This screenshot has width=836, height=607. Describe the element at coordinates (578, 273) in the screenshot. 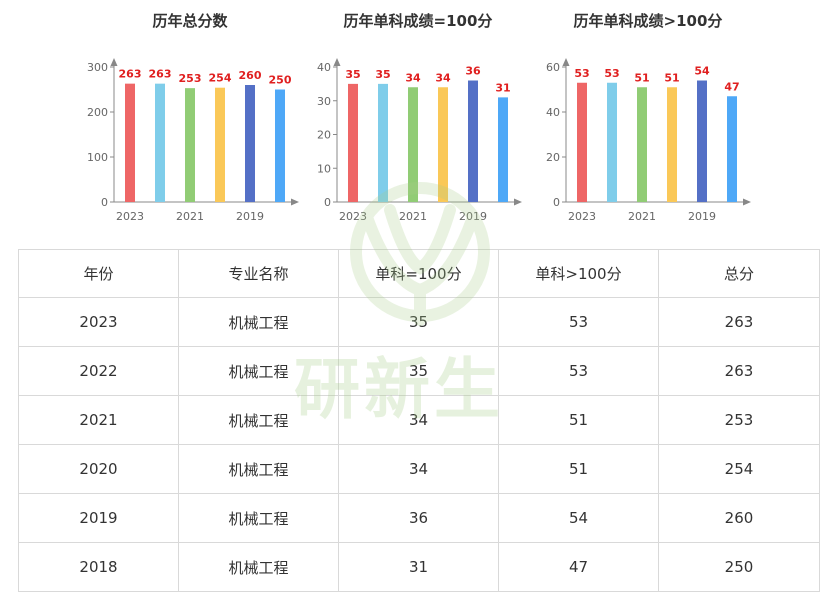

I see `header-single-gt-100: 单科>100分` at that location.